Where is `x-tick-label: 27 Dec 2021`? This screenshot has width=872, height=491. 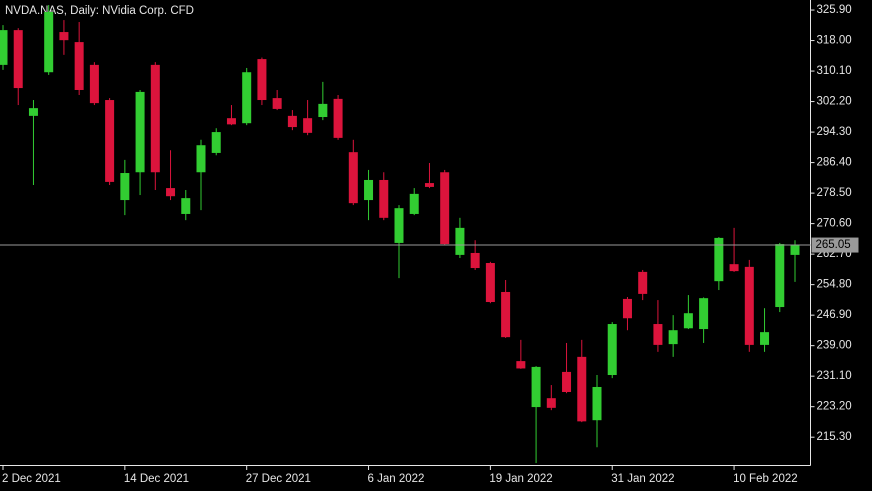
x-tick-label: 27 Dec 2021 is located at coordinates (278, 479).